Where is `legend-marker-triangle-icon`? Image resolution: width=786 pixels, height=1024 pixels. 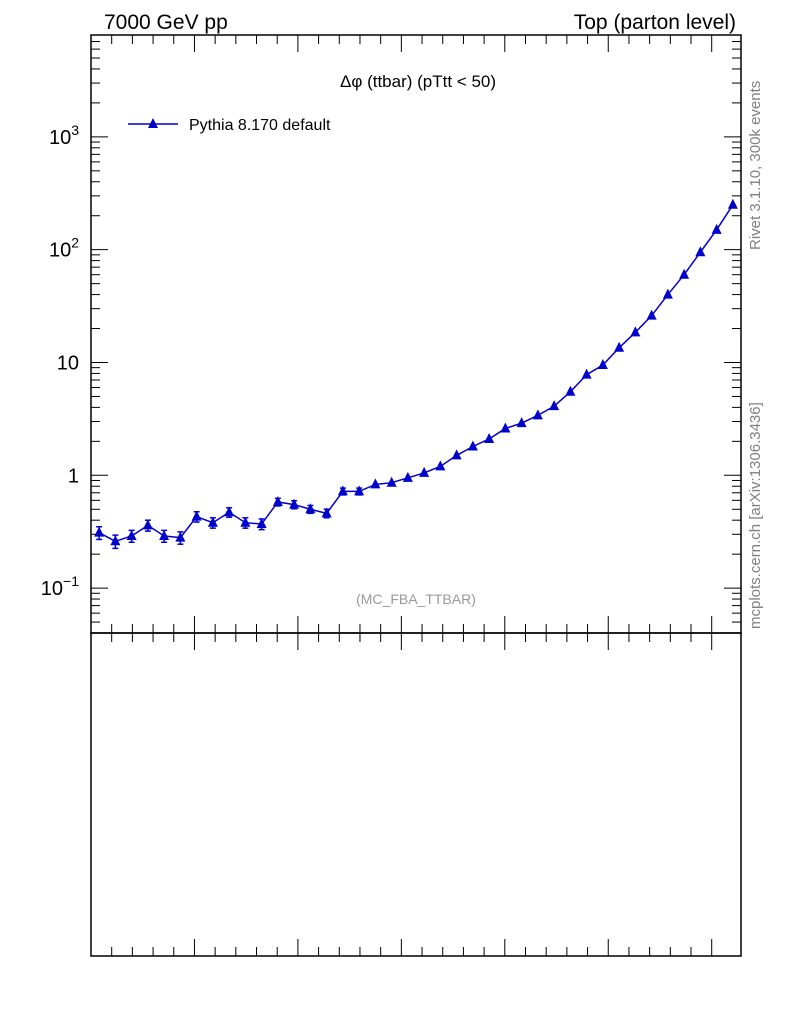
legend-marker-triangle-icon is located at coordinates (153, 123).